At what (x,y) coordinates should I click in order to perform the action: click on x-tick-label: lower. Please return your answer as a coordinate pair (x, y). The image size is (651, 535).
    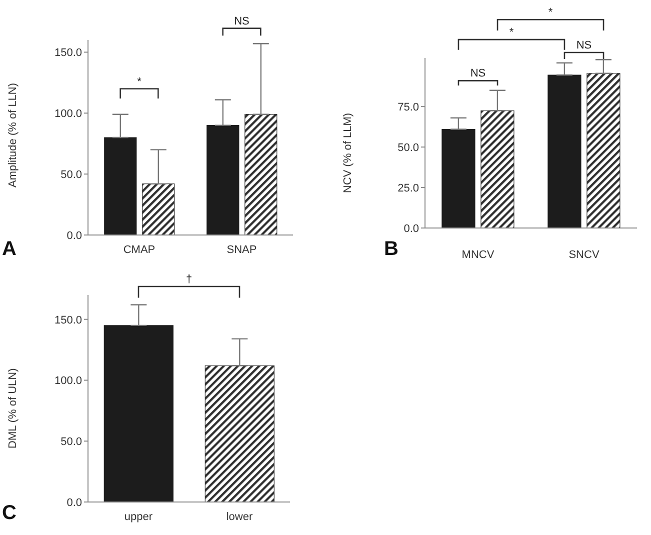
    Looking at the image, I should click on (239, 516).